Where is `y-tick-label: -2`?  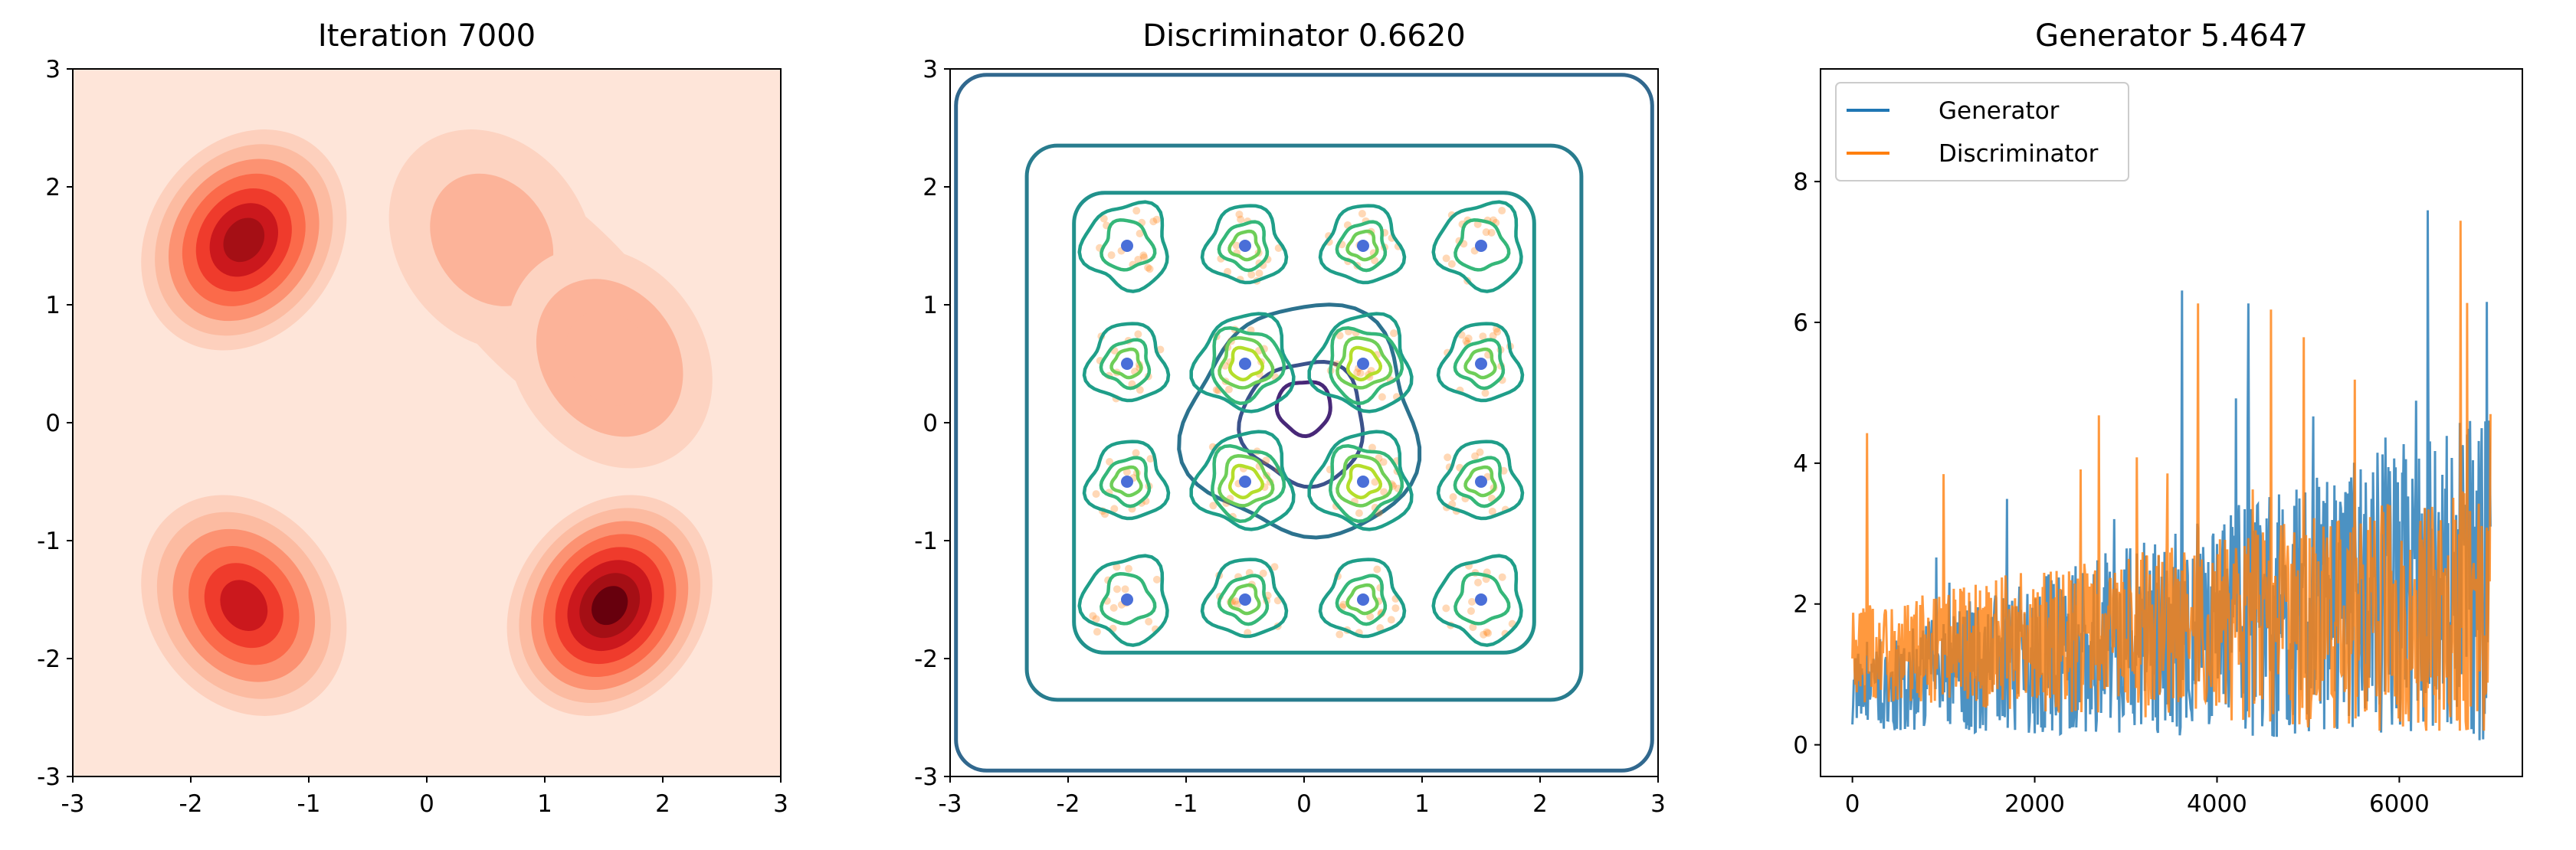
y-tick-label: -2 is located at coordinates (49, 659).